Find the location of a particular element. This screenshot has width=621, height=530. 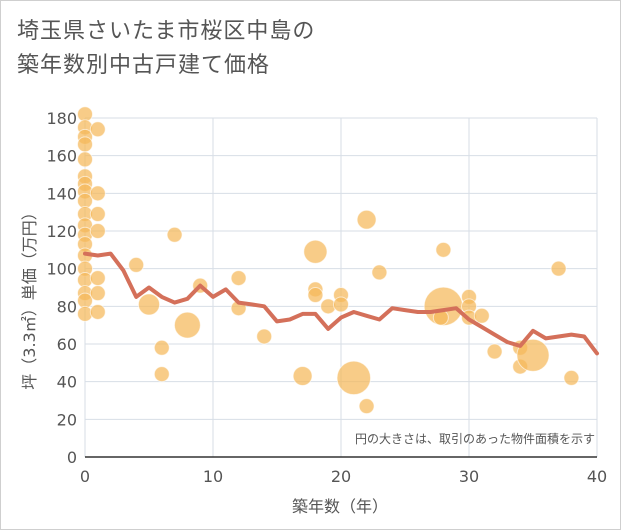

x-tick-label-20: 20 is located at coordinates (341, 476).